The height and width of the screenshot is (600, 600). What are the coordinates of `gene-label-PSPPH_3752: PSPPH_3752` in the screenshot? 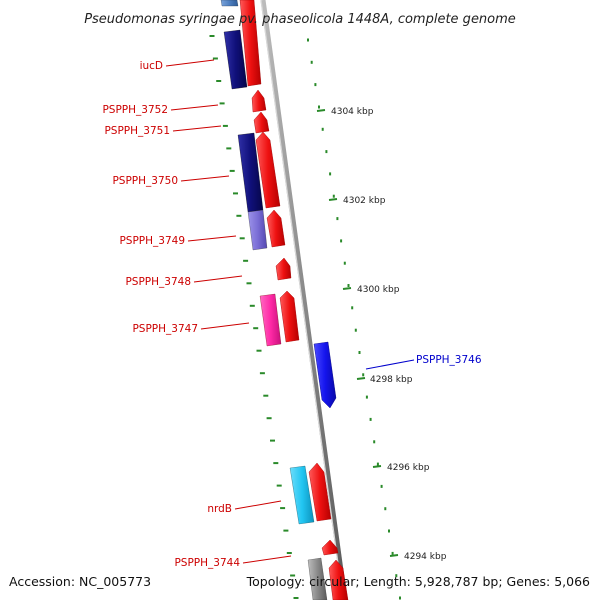 It's located at (135, 110).